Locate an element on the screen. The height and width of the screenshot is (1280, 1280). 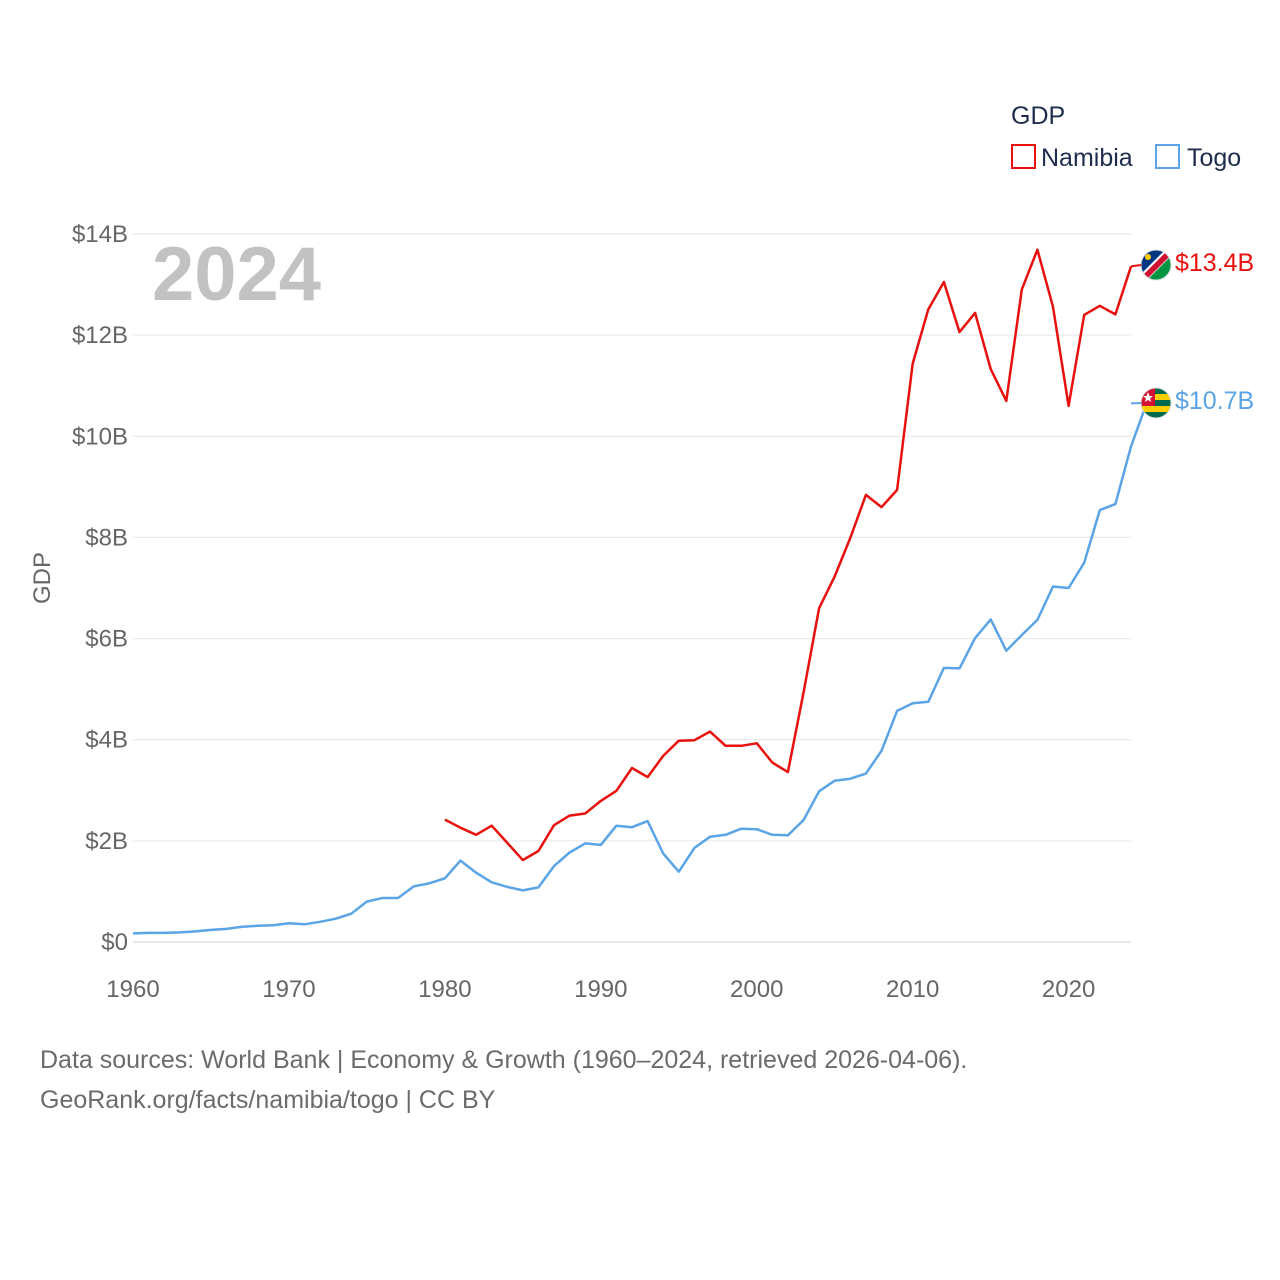
legend-label-togo: Togo is located at coordinates (1214, 158).